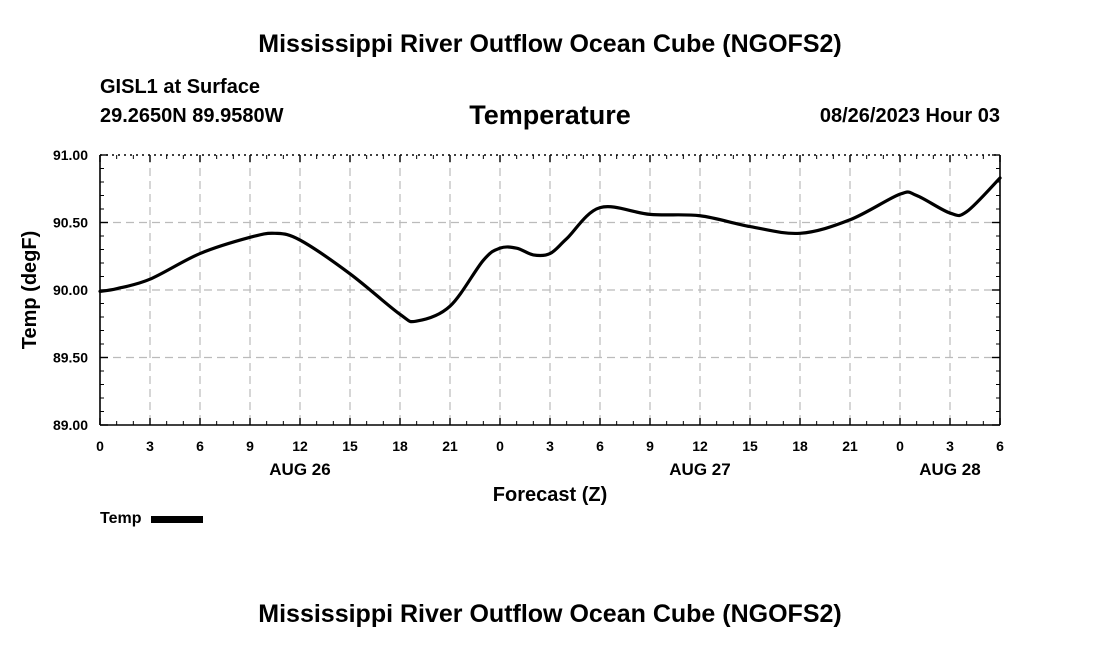 This screenshot has height=650, width=1100. Describe the element at coordinates (70, 155) in the screenshot. I see `y-tick-label: 91.00` at that location.